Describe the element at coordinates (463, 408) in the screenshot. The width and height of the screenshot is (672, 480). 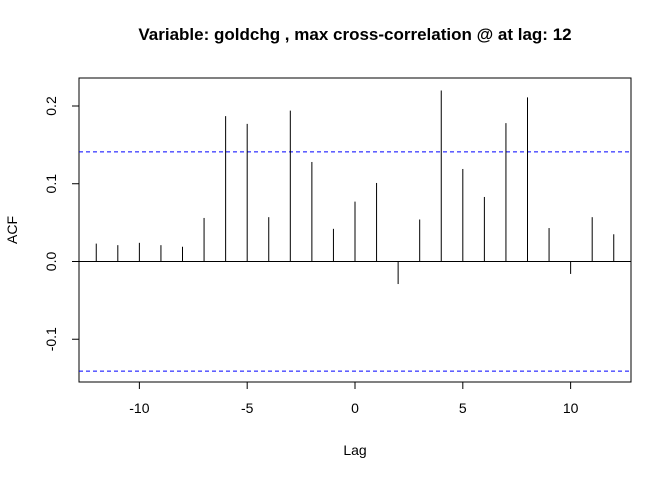
I see `x-tick-label: 5` at that location.